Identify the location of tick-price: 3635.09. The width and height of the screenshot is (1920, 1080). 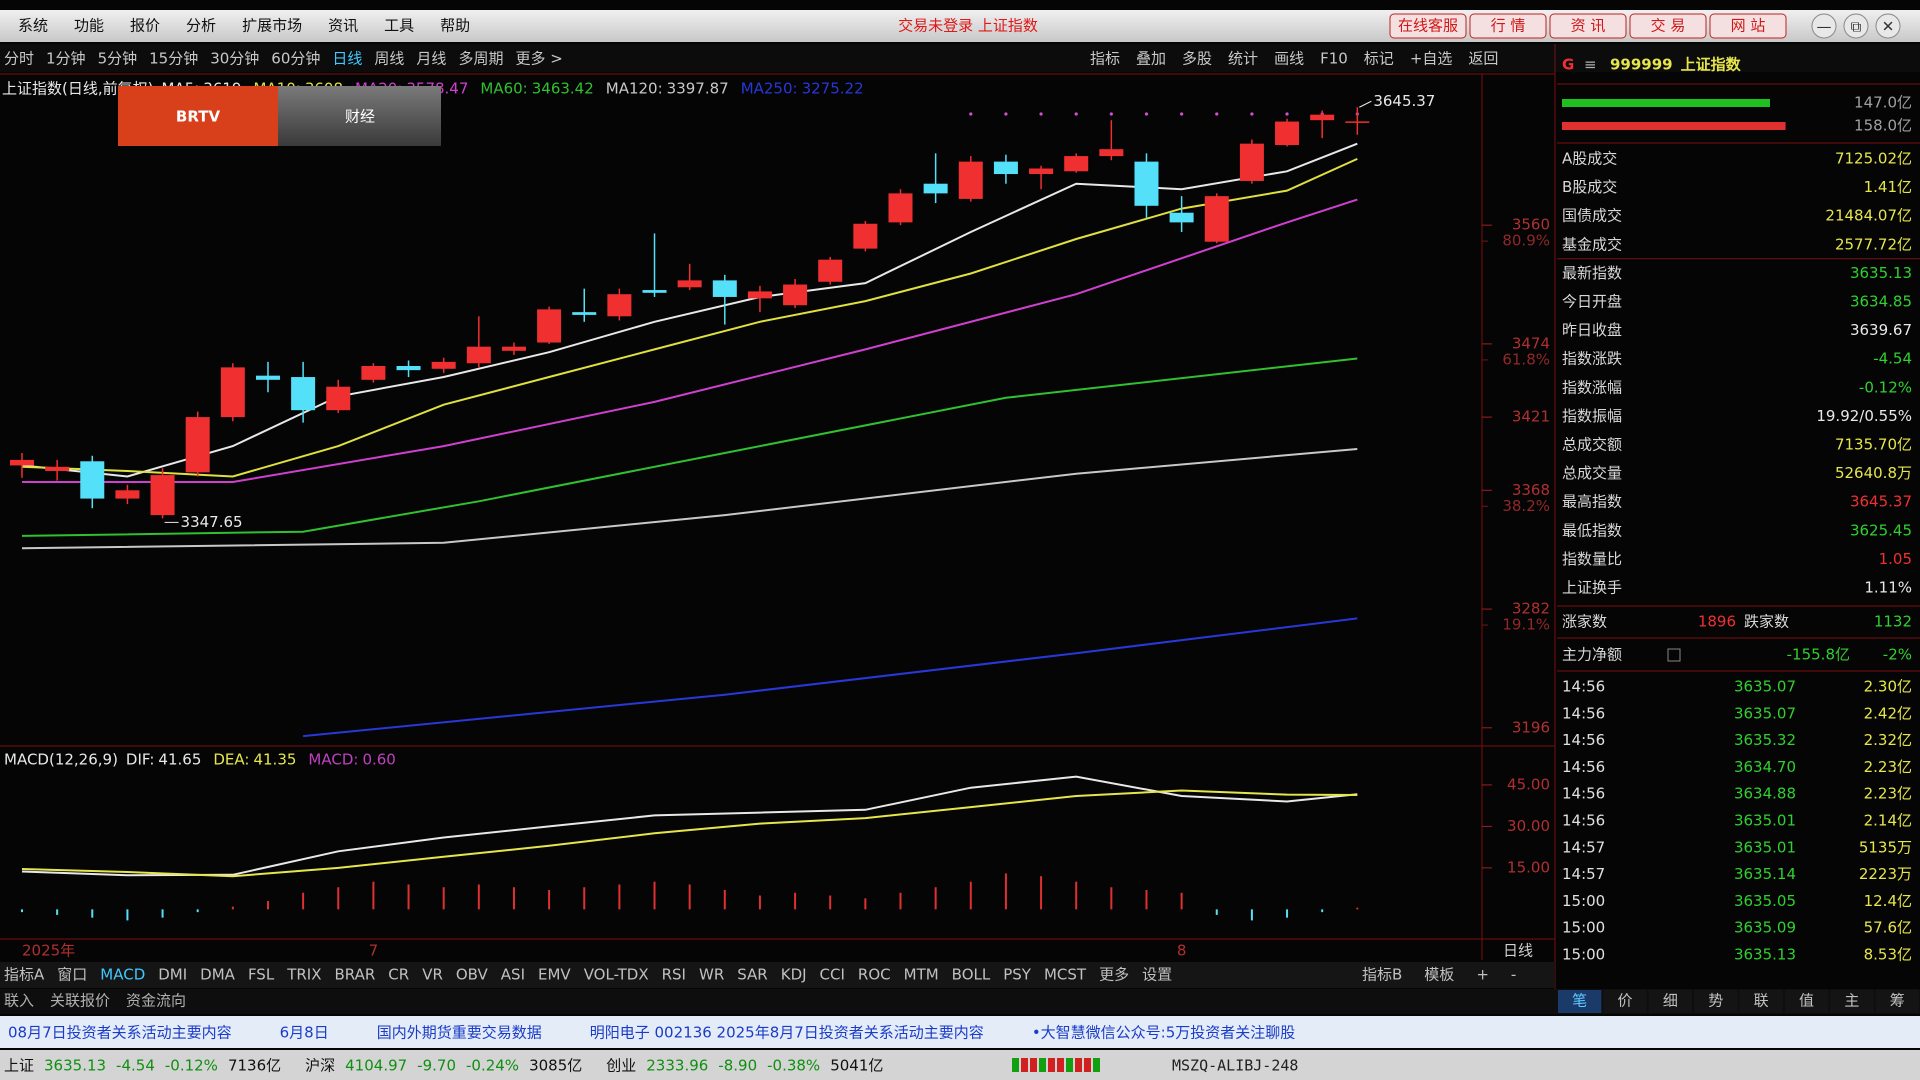
(1765, 928).